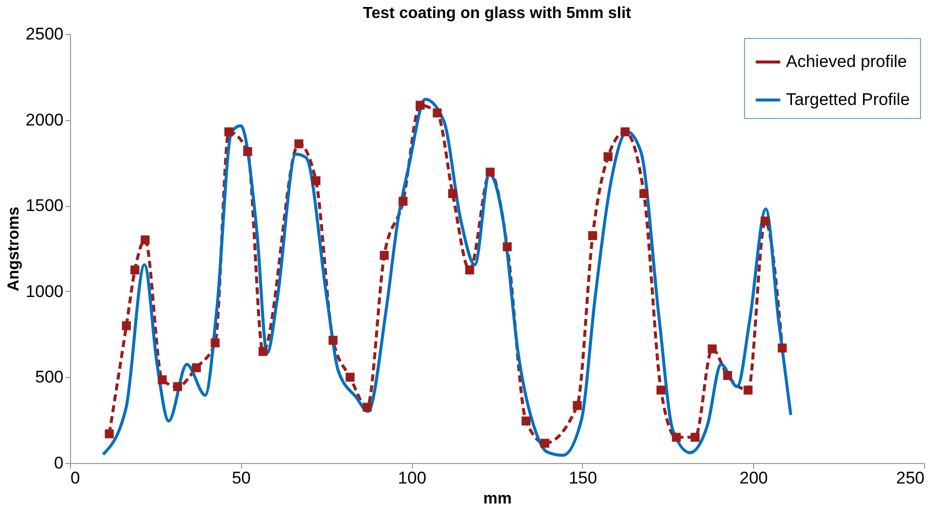 This screenshot has height=511, width=930. I want to click on x-tick-label: 50, so click(241, 478).